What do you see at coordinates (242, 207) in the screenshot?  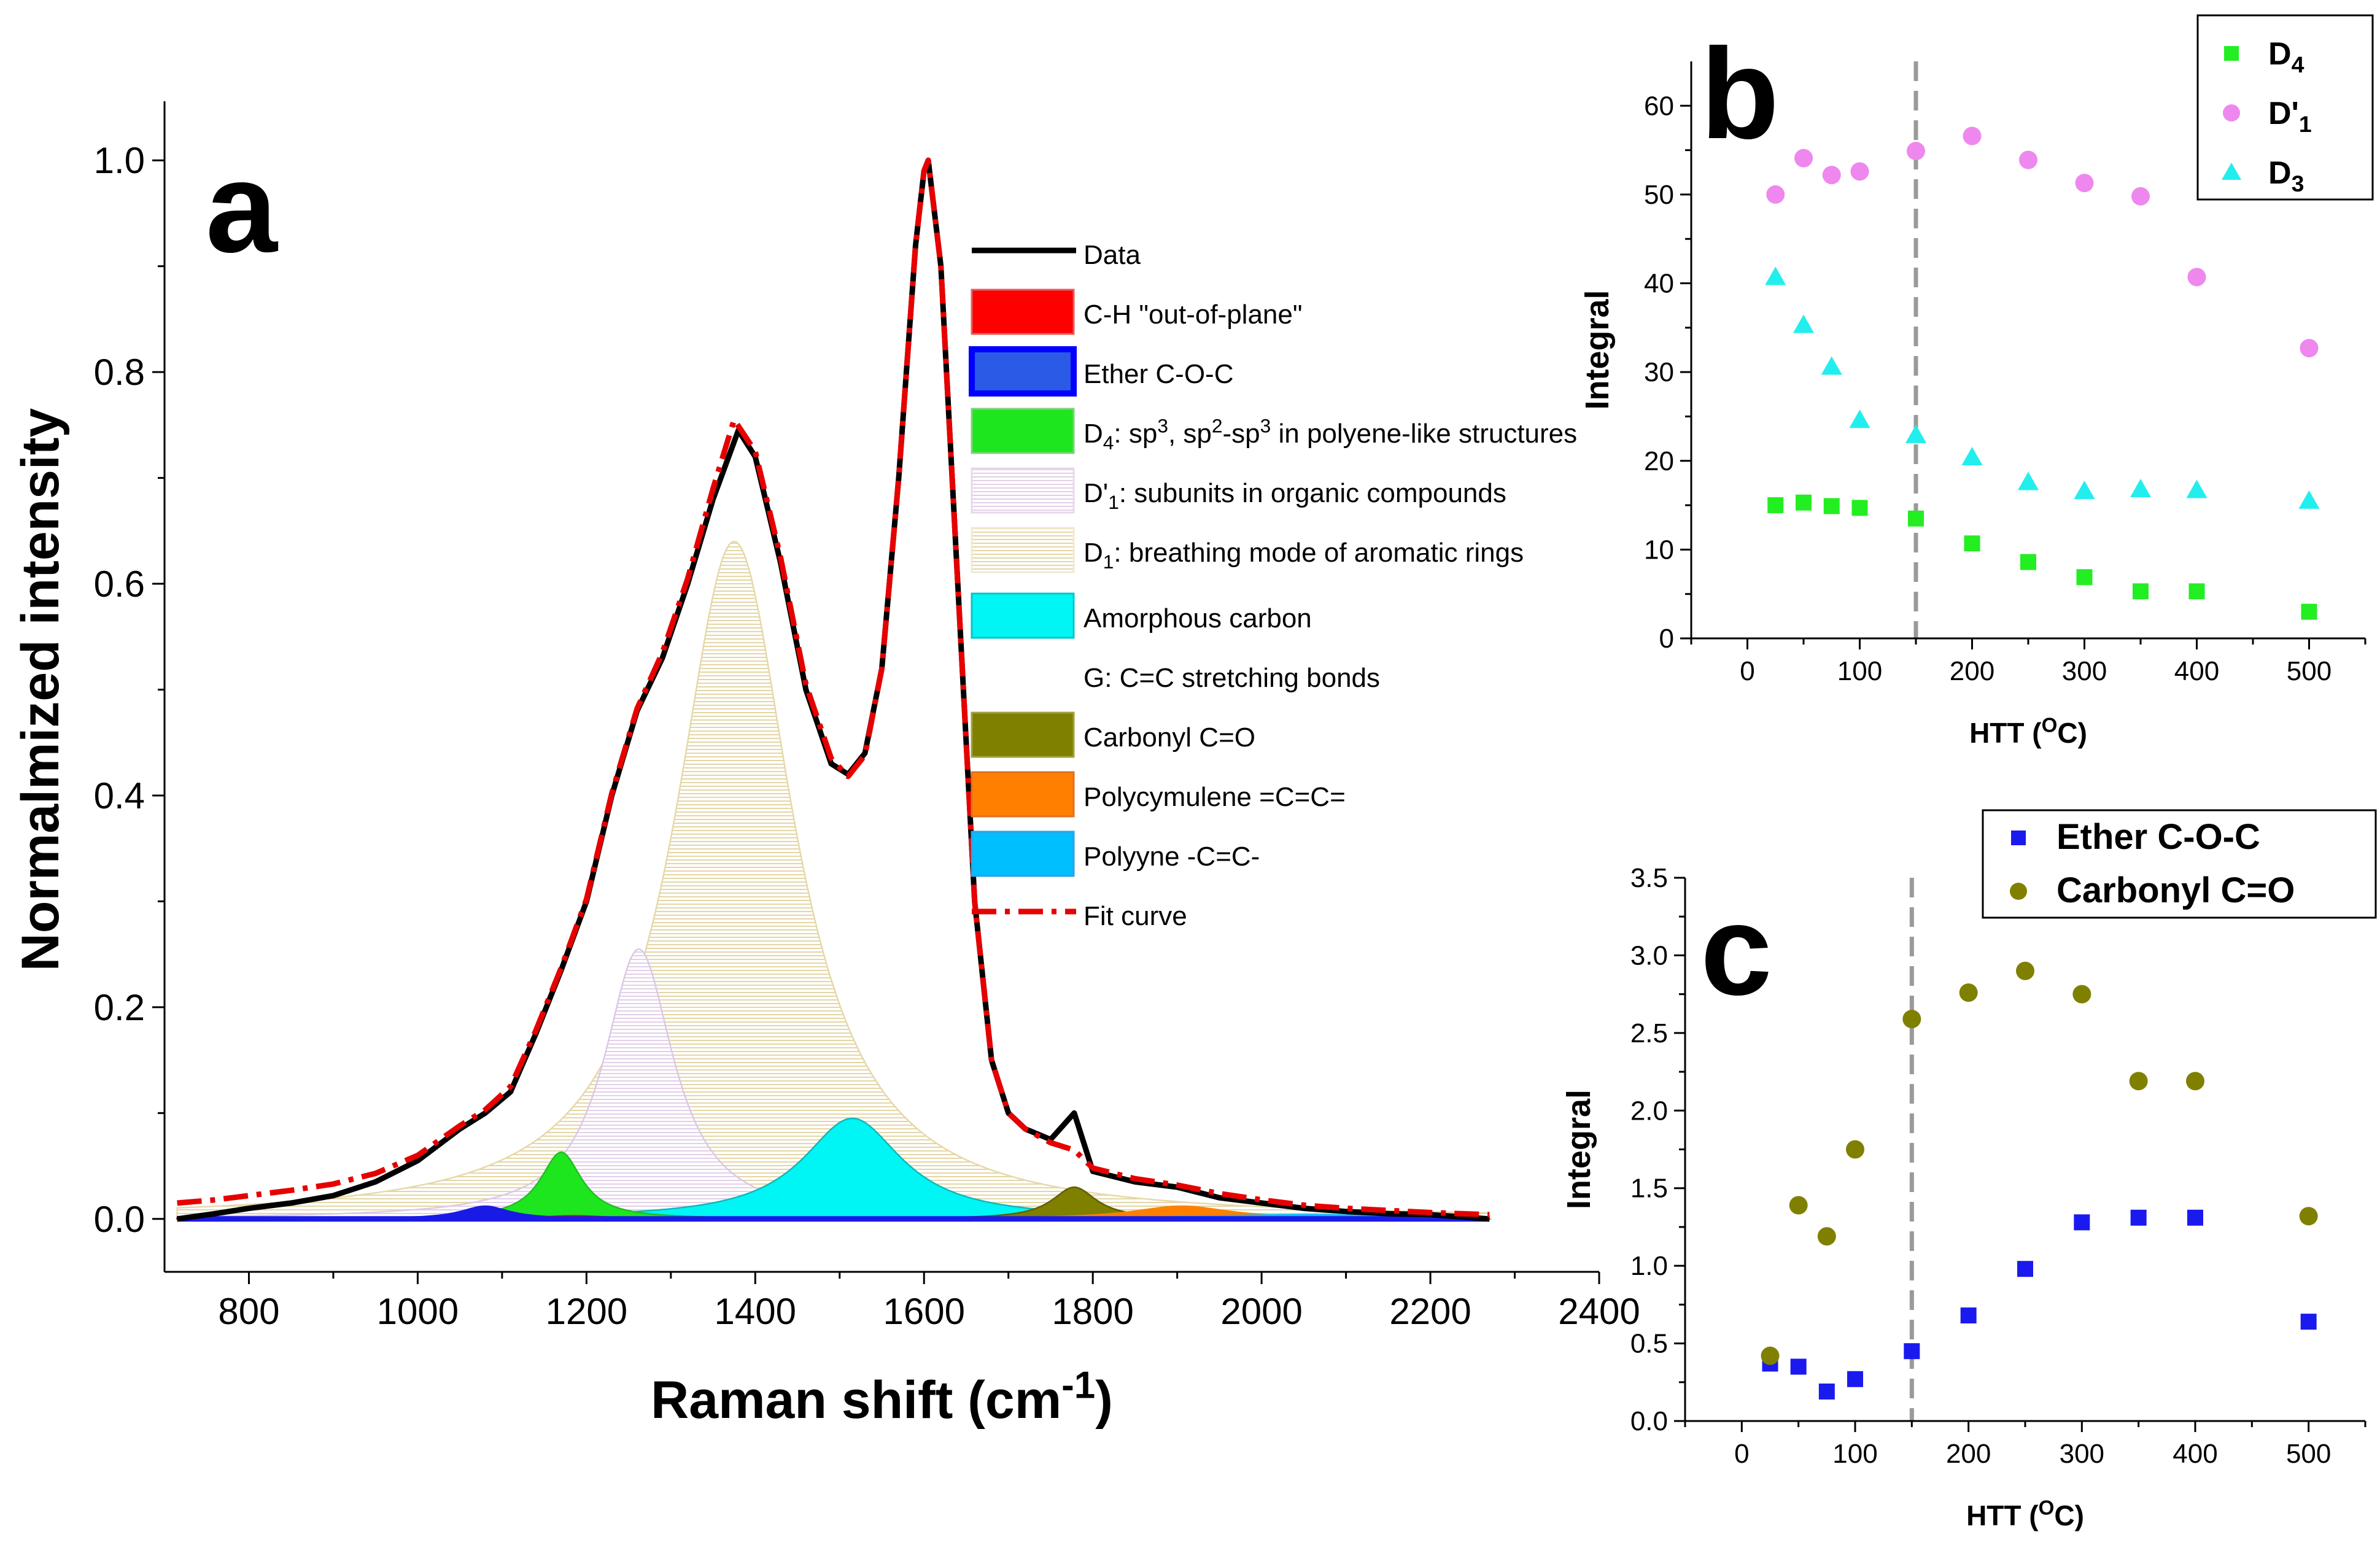 I see `panel-label-a: a` at bounding box center [242, 207].